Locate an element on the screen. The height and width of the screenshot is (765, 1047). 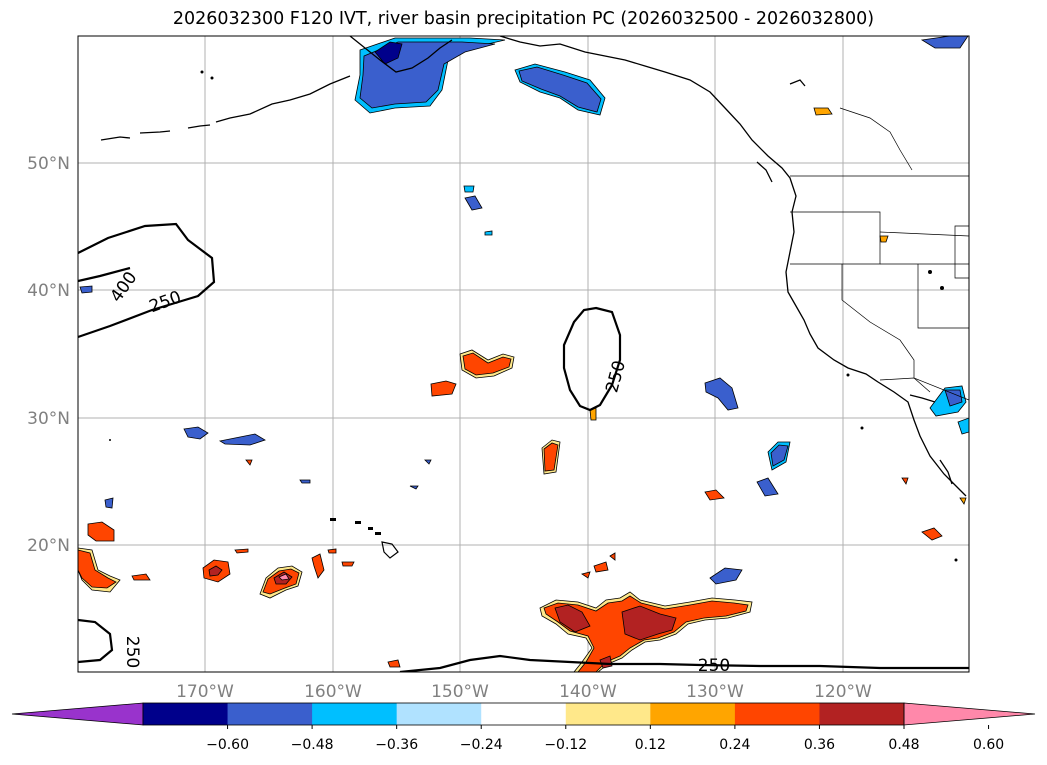
lat-label: 40°N is located at coordinates (48, 291).